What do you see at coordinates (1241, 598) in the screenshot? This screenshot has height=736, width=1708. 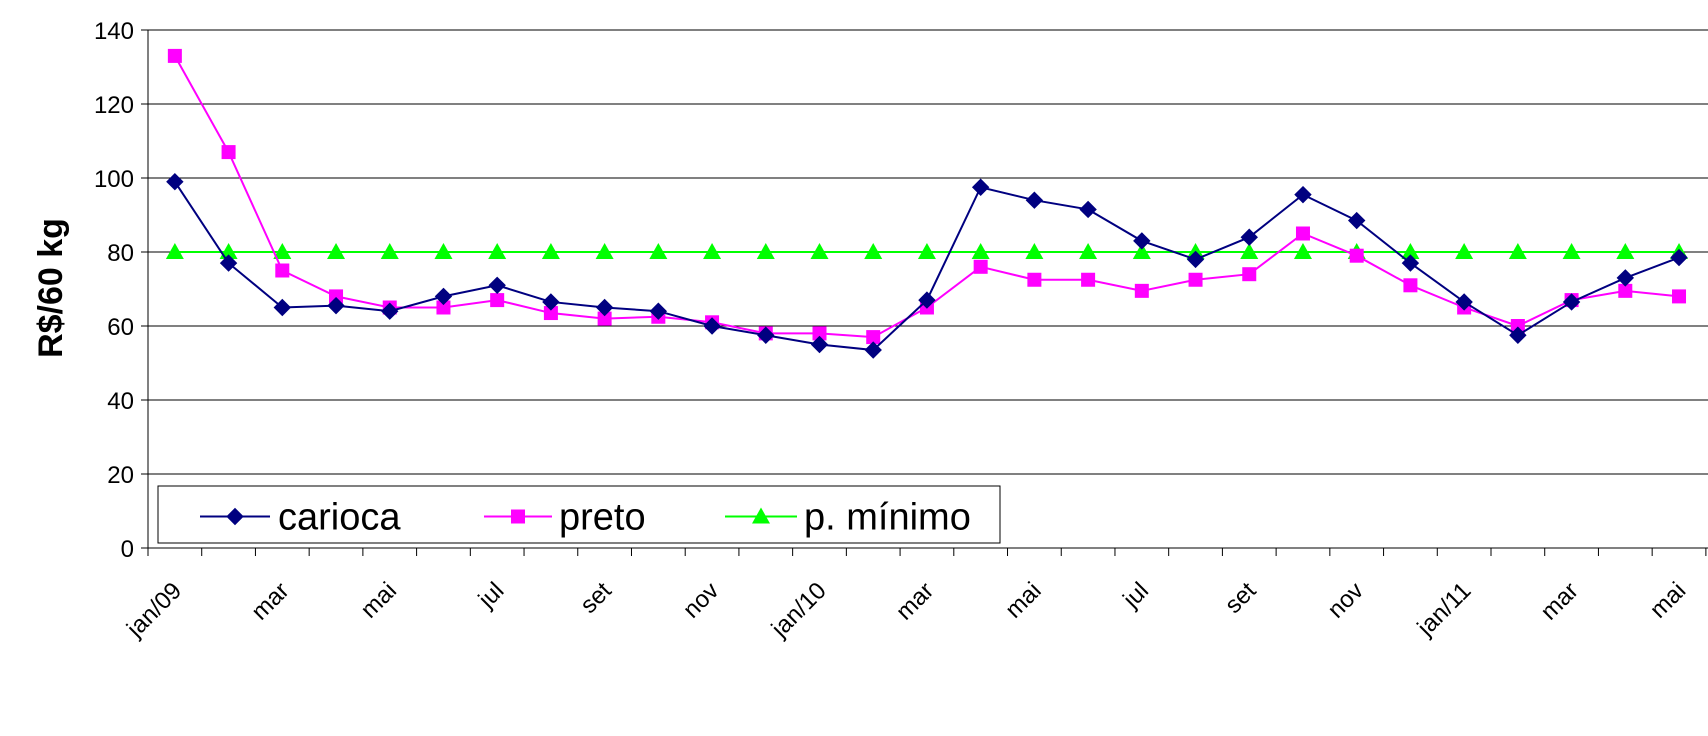 I see `x-tick-label: set` at bounding box center [1241, 598].